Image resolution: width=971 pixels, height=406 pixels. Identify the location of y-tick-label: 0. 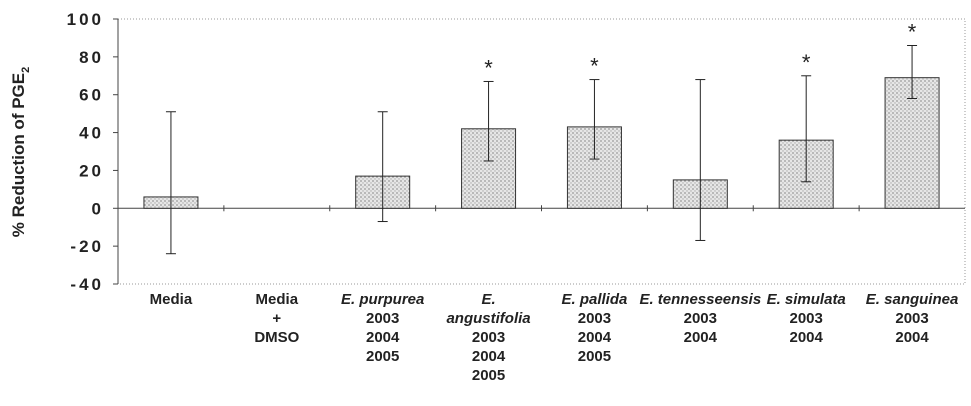
(98, 208).